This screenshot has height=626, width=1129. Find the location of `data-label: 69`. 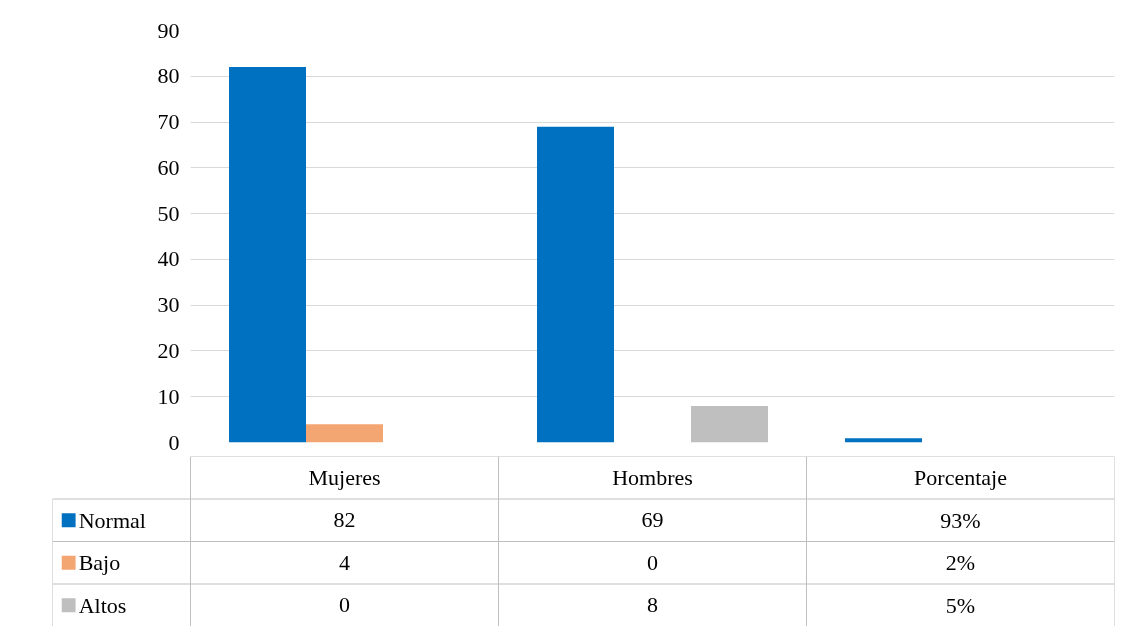

data-label: 69 is located at coordinates (652, 520).